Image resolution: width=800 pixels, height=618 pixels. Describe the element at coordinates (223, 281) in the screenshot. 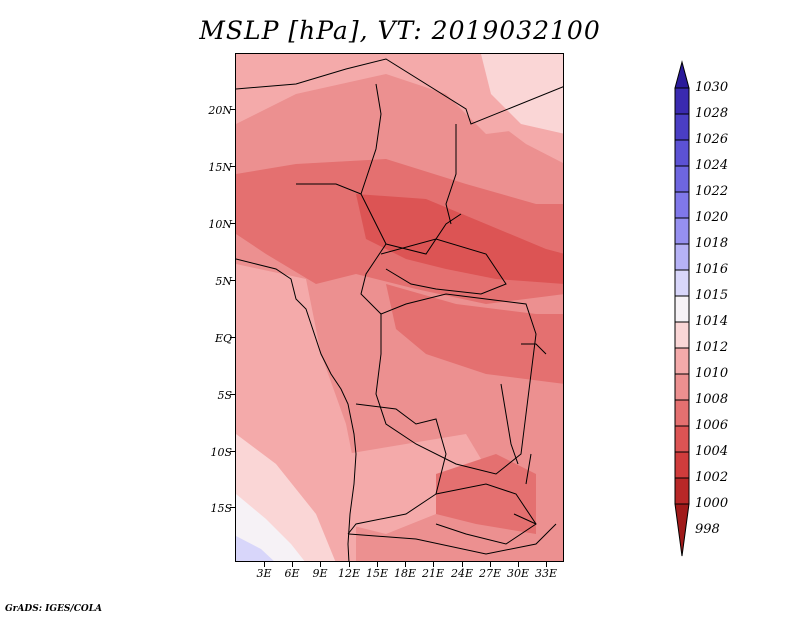

I see `y-label: 5N` at that location.